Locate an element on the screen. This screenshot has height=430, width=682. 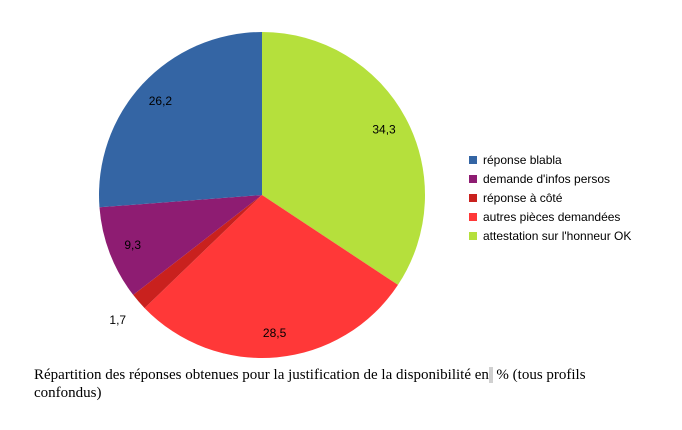
legend-item: réponse blabla is located at coordinates (550, 159).